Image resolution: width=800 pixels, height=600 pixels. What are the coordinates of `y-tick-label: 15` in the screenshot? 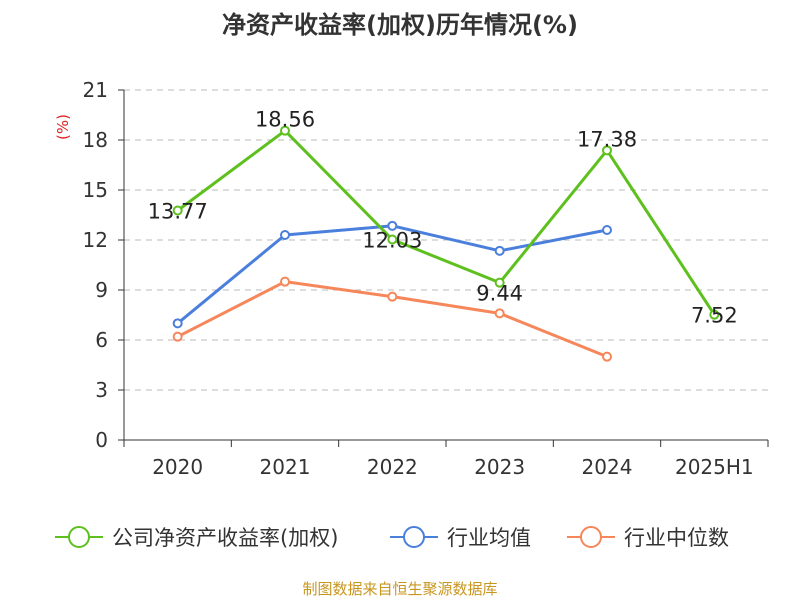 It's located at (95, 190).